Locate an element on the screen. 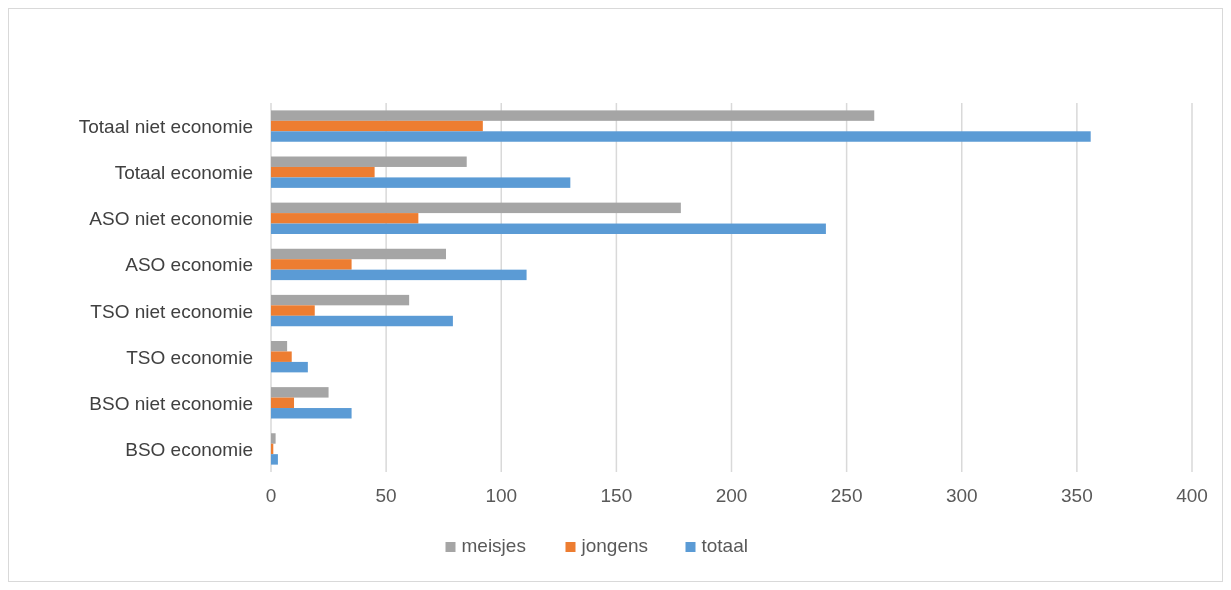  y-tick-label: BSO niet economie is located at coordinates (171, 403).